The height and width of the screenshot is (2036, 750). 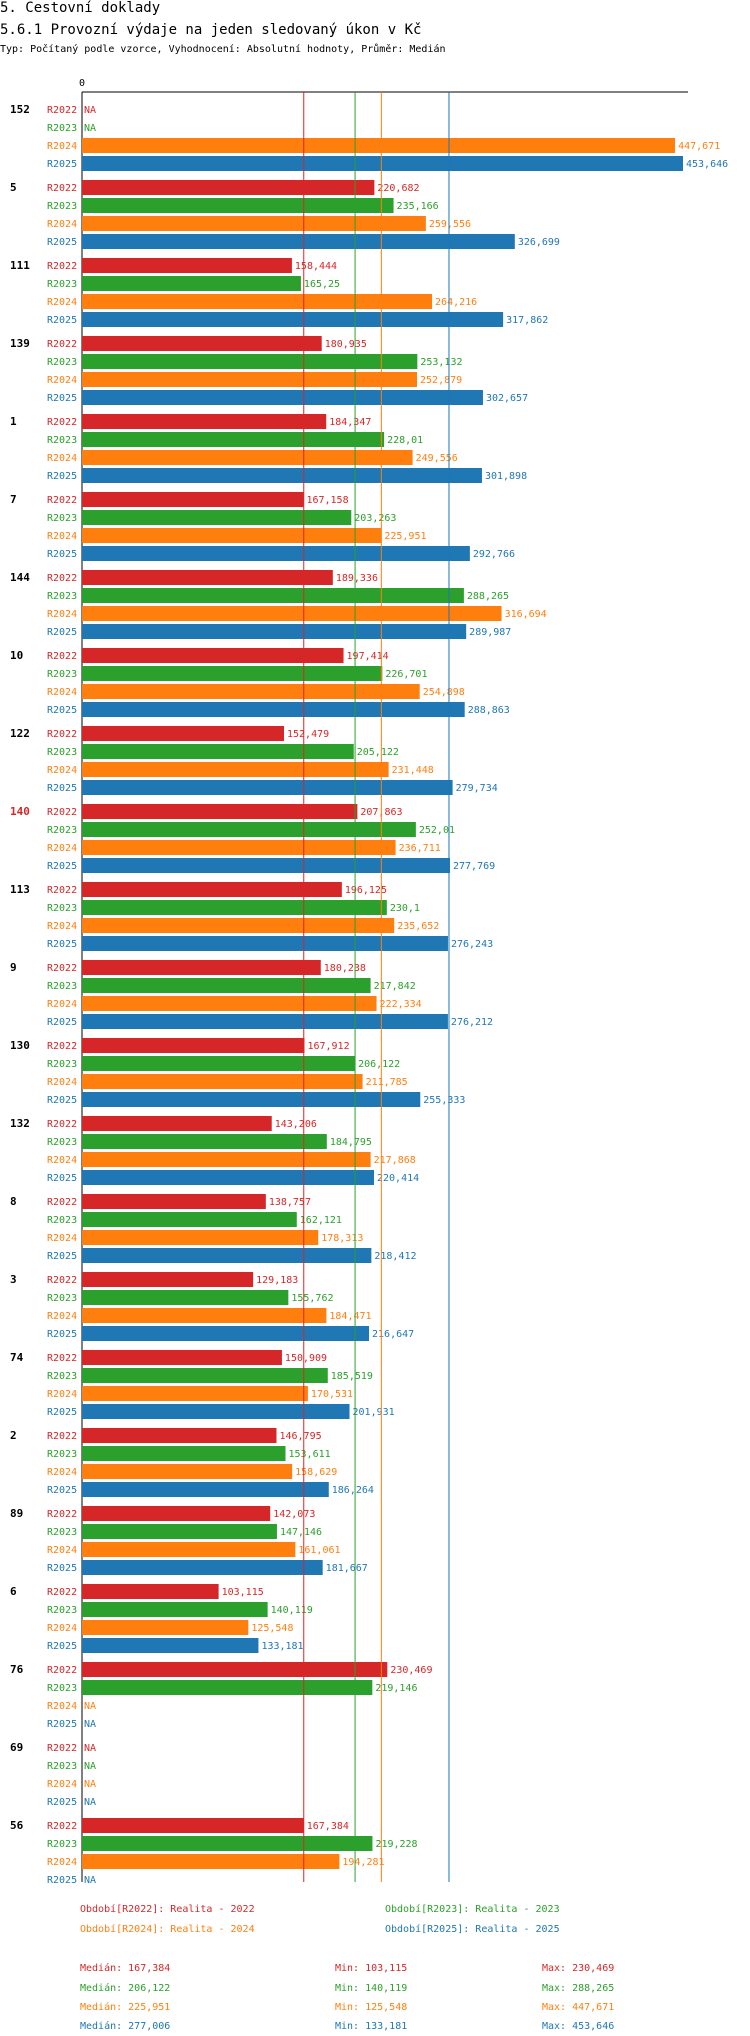 What do you see at coordinates (321, 1220) in the screenshot?
I see `value-label-8-r2023: 162,121` at bounding box center [321, 1220].